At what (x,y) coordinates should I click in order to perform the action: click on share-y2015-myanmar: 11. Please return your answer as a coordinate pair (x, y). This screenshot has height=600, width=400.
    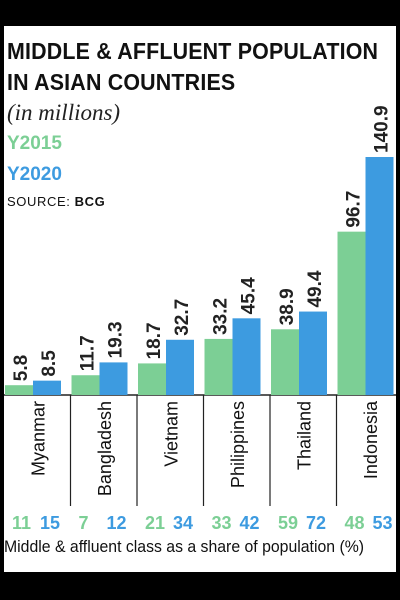
    Looking at the image, I should click on (22, 523).